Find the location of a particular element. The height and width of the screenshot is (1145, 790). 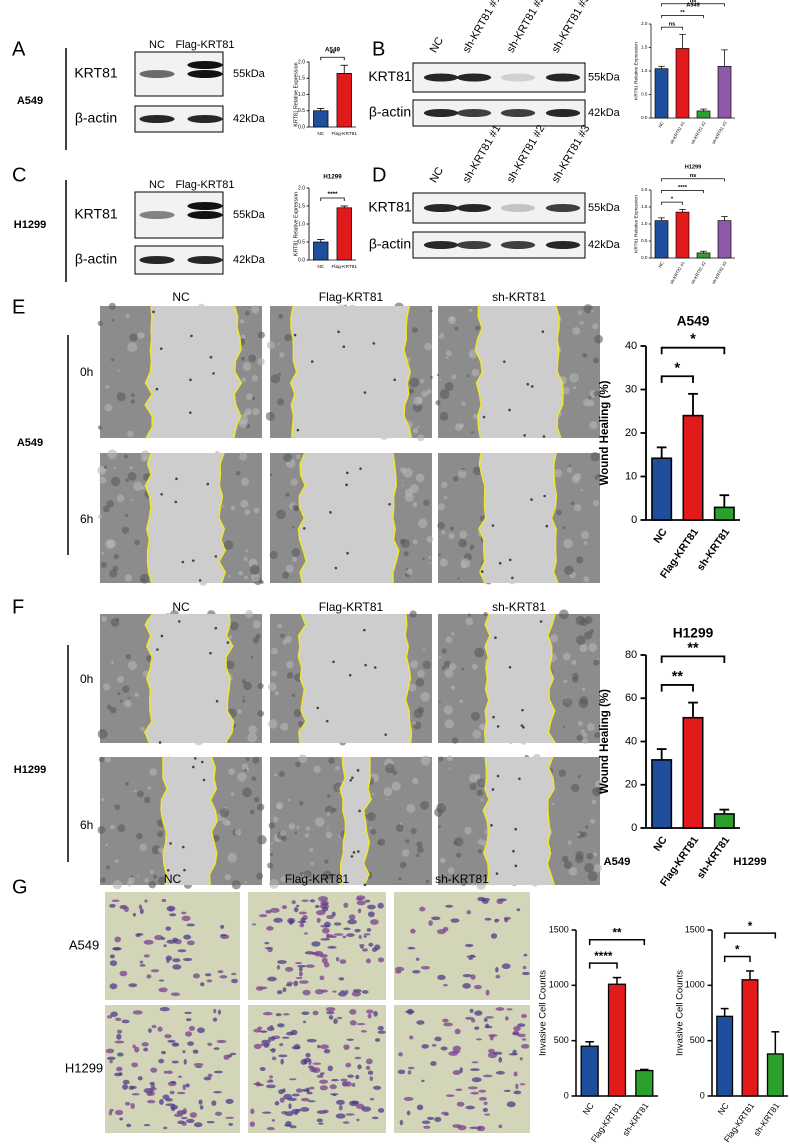

y-tick-label: 0.0 is located at coordinates (301, 260).